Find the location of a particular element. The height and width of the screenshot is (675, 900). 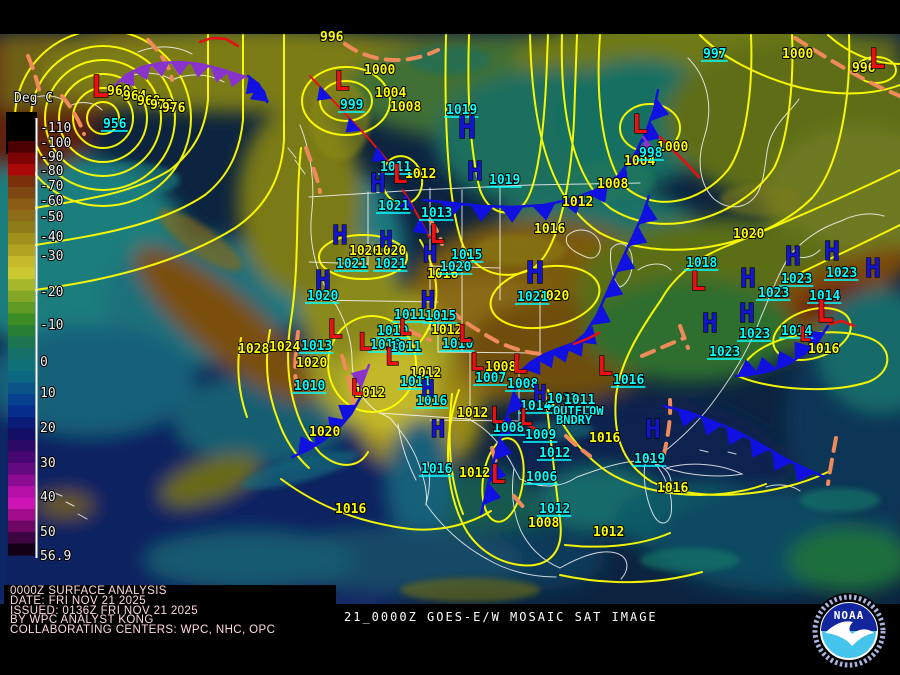

pressure-center-value: 1020 is located at coordinates (455, 267).